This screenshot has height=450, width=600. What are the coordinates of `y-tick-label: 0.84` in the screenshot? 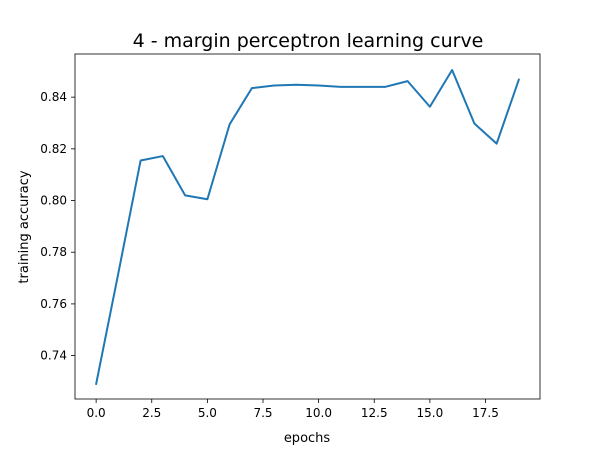 It's located at (53, 97).